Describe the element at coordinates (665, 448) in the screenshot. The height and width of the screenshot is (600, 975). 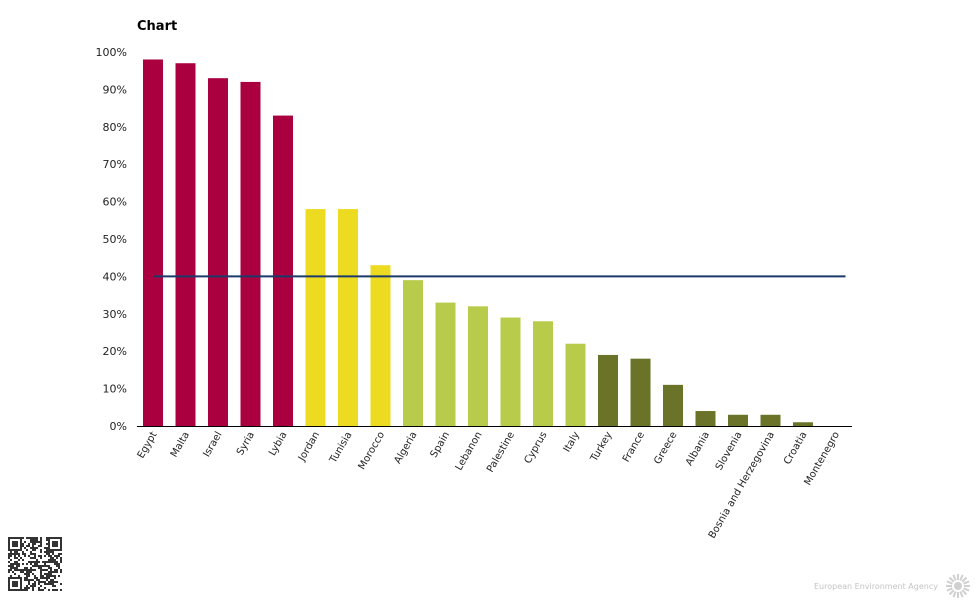
I see `x-tick-label: Greece` at that location.